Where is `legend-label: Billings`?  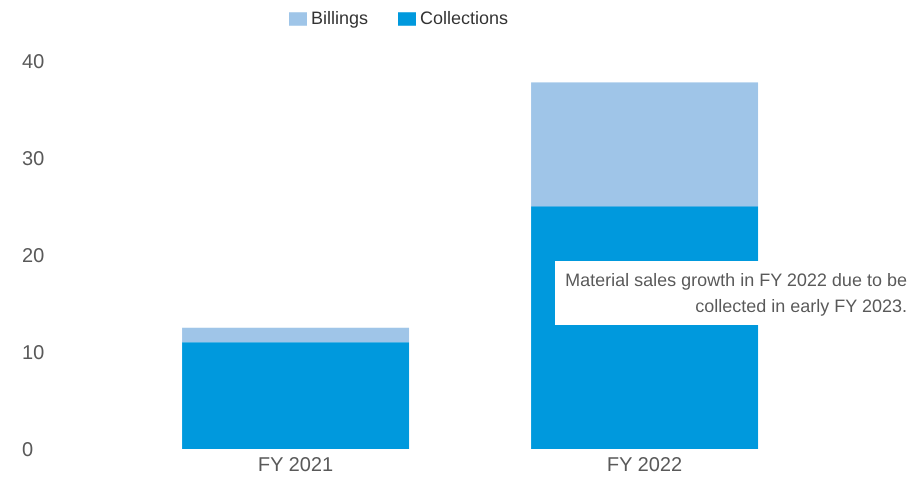
legend-label: Billings is located at coordinates (339, 18).